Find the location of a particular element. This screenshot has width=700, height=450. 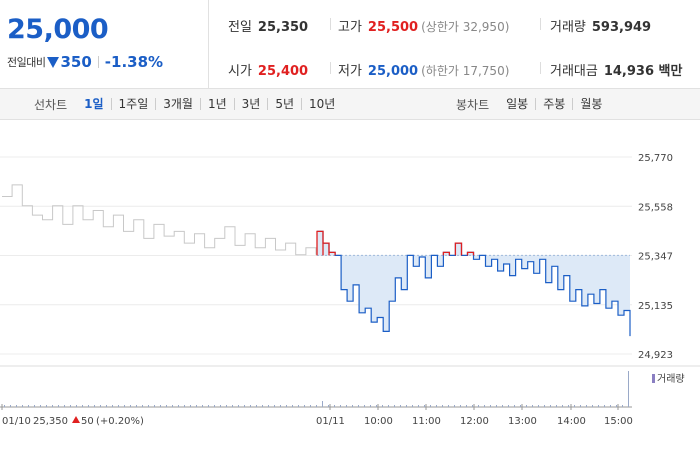

today-line is located at coordinates (474, 283).